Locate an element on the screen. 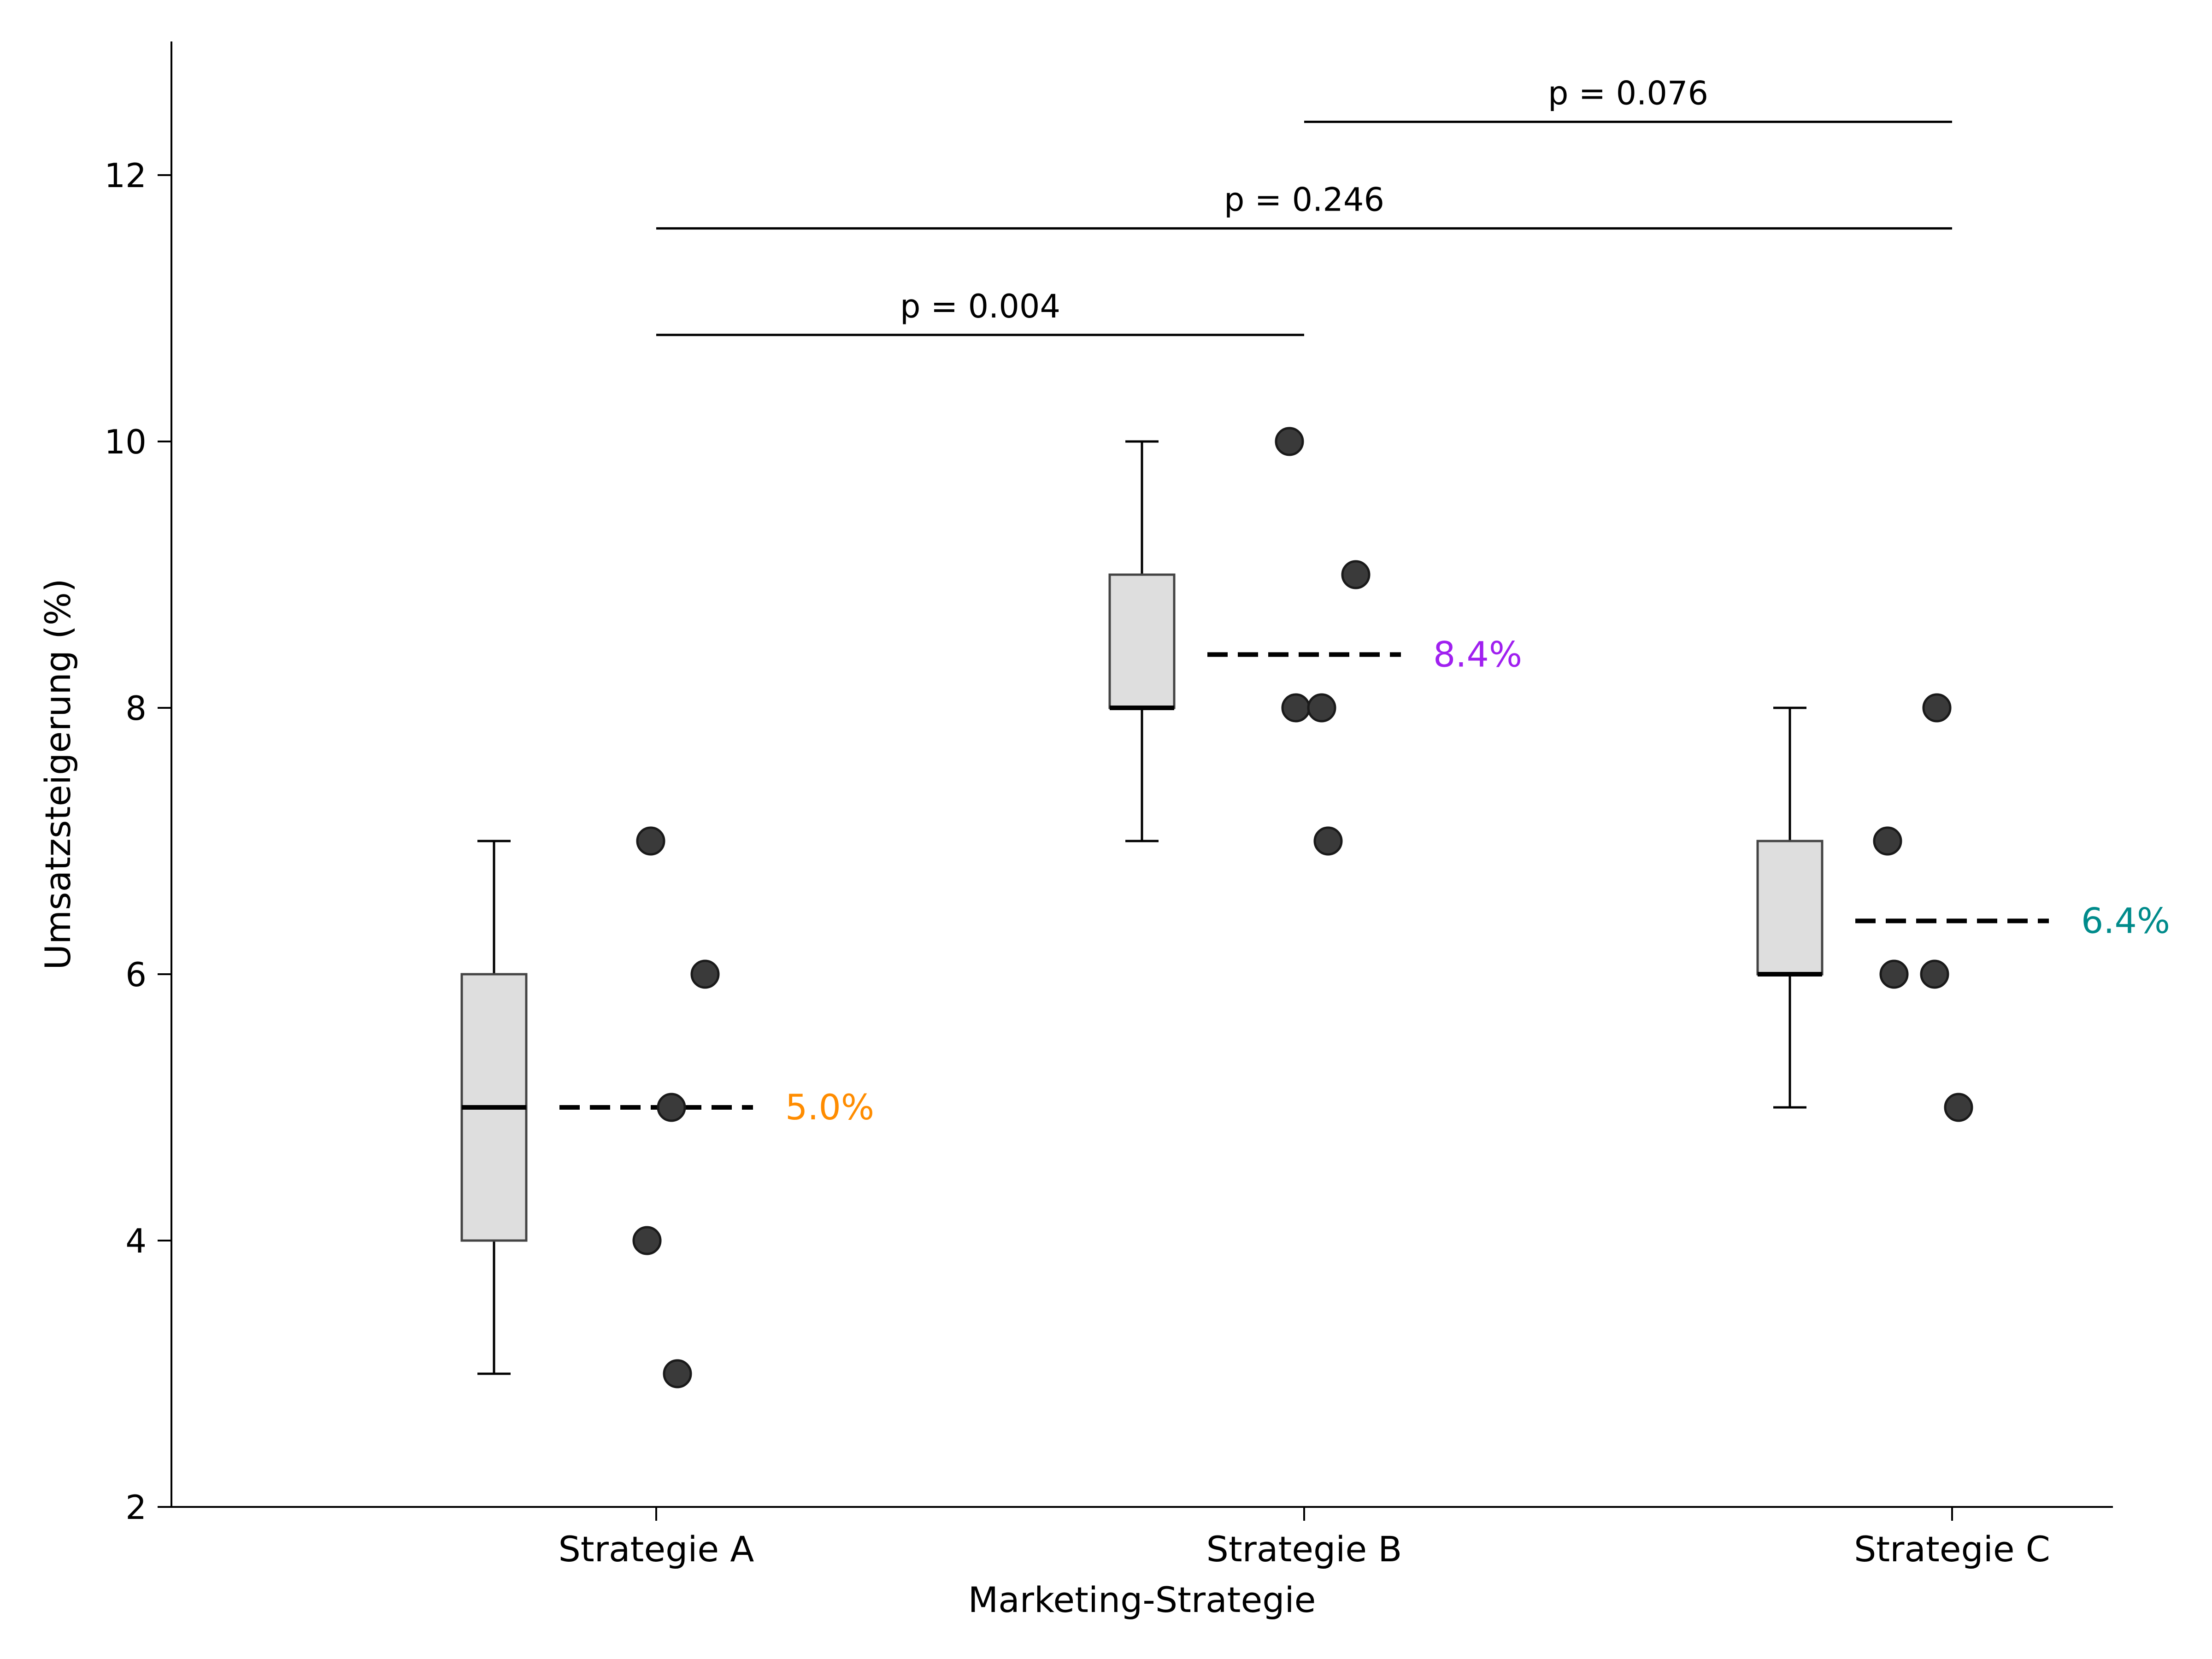  x-axis-ticks: Strategie A Strategie B Strategie C is located at coordinates (1304, 1538).